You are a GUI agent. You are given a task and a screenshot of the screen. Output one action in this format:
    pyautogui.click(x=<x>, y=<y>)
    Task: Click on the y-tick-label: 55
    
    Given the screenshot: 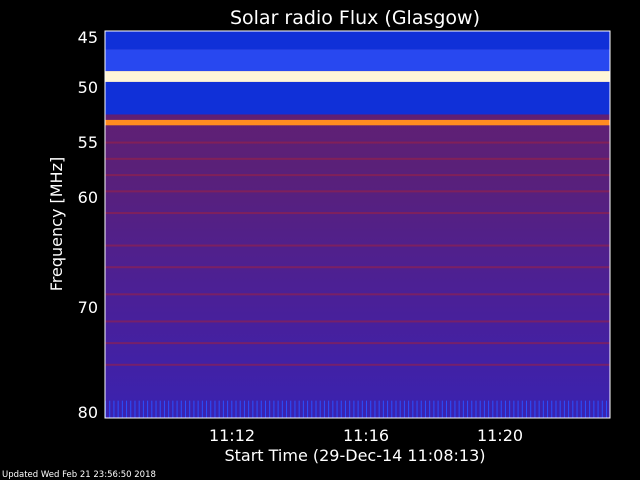 What is the action you would take?
    pyautogui.click(x=88, y=142)
    